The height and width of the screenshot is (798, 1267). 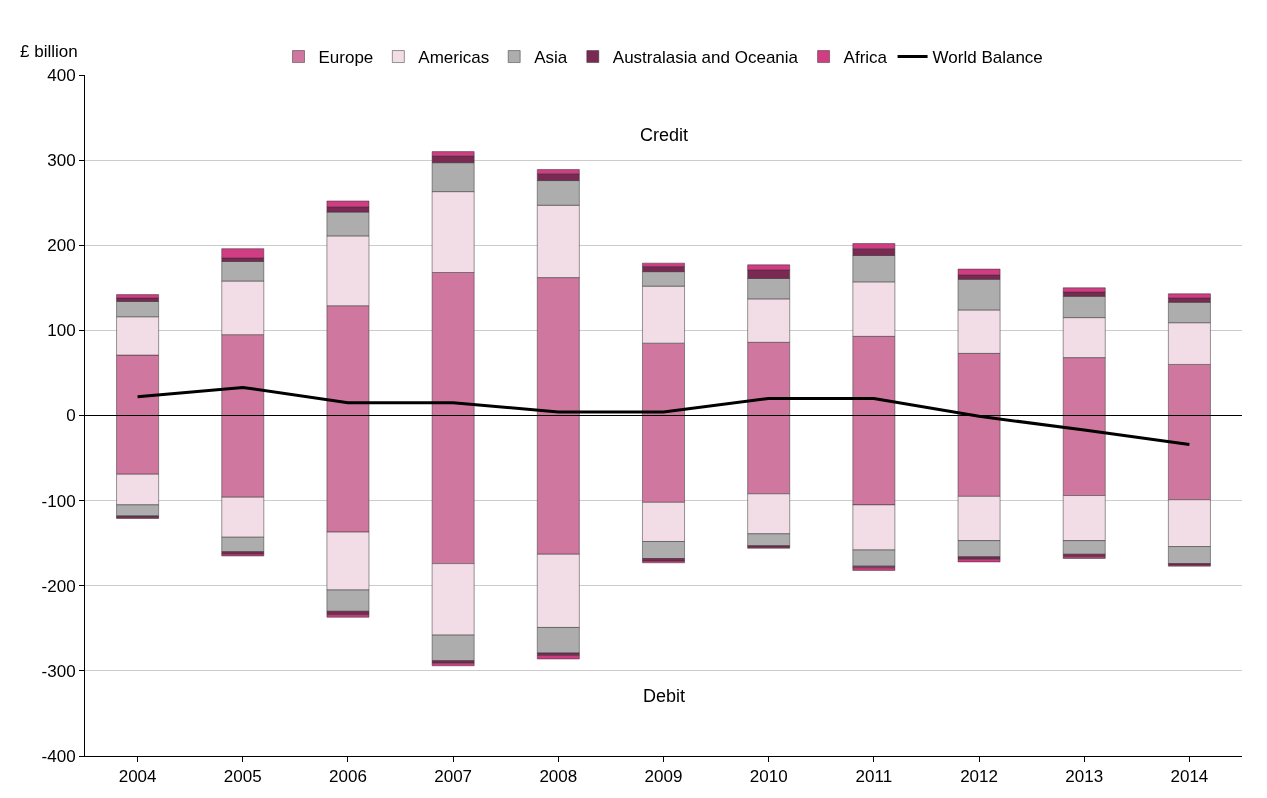 What do you see at coordinates (663, 777) in the screenshot?
I see `x-tick-label: 2009` at bounding box center [663, 777].